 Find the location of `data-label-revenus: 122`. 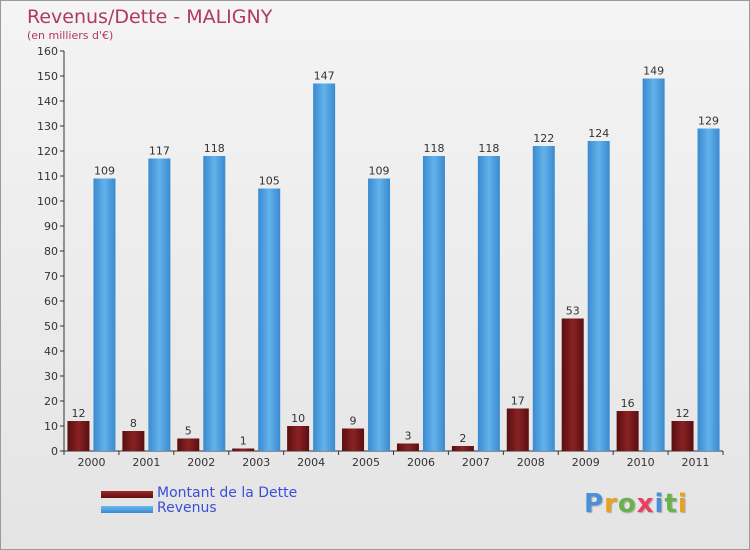

data-label-revenus: 122 is located at coordinates (543, 138).